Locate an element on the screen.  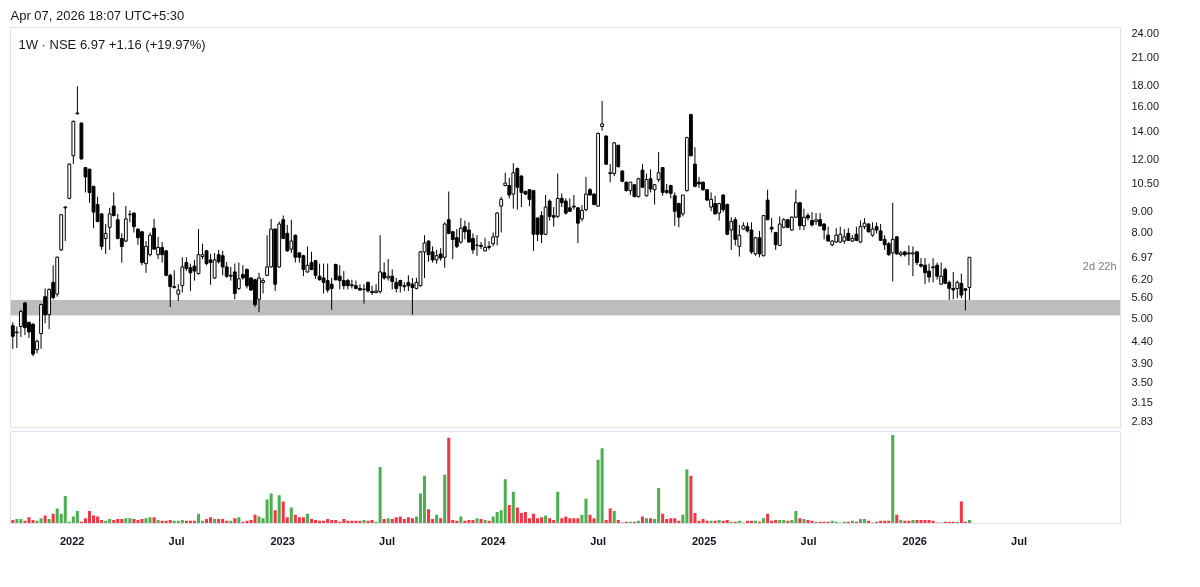
y-tick-label: 6.97 is located at coordinates (1142, 257).